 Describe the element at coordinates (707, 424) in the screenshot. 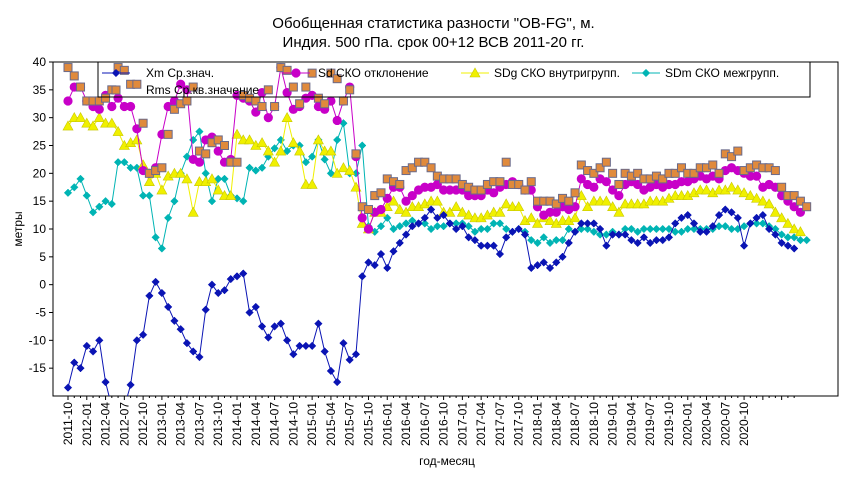

I see `x-tick-label: 2020-04` at that location.